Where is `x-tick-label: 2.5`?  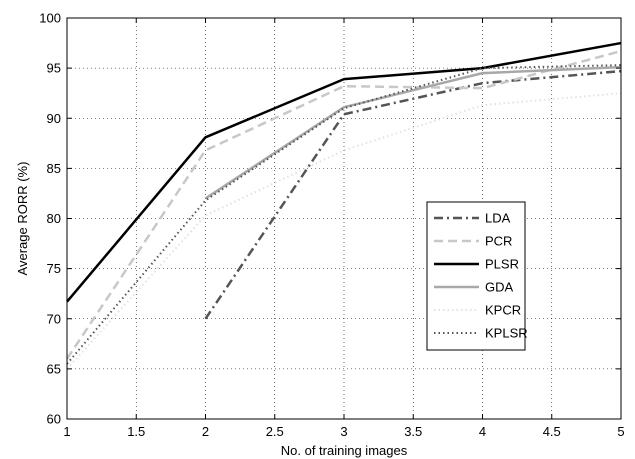 x-tick-label: 2.5 is located at coordinates (275, 431).